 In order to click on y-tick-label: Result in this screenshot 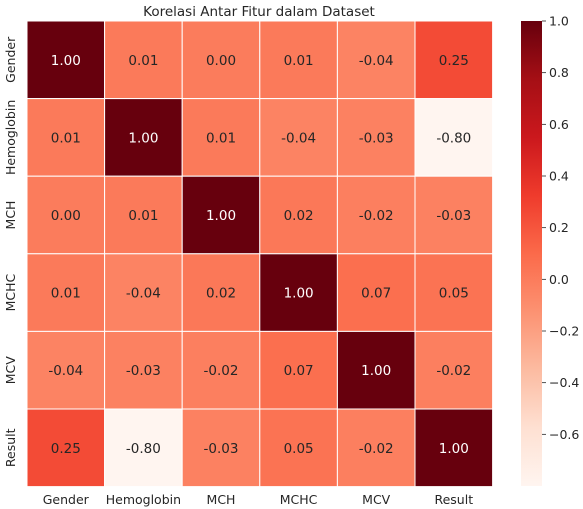, I will do `click(10, 447)`.